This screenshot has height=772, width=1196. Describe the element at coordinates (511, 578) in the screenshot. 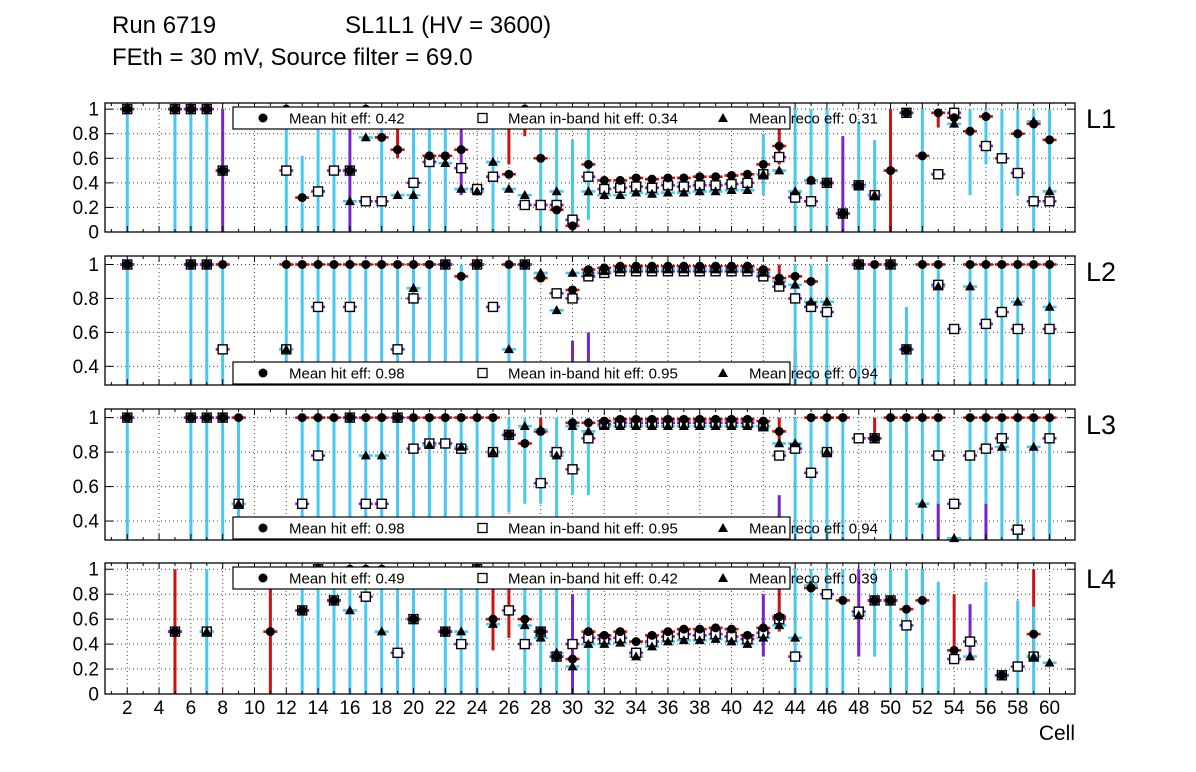

I see `legend-box` at that location.